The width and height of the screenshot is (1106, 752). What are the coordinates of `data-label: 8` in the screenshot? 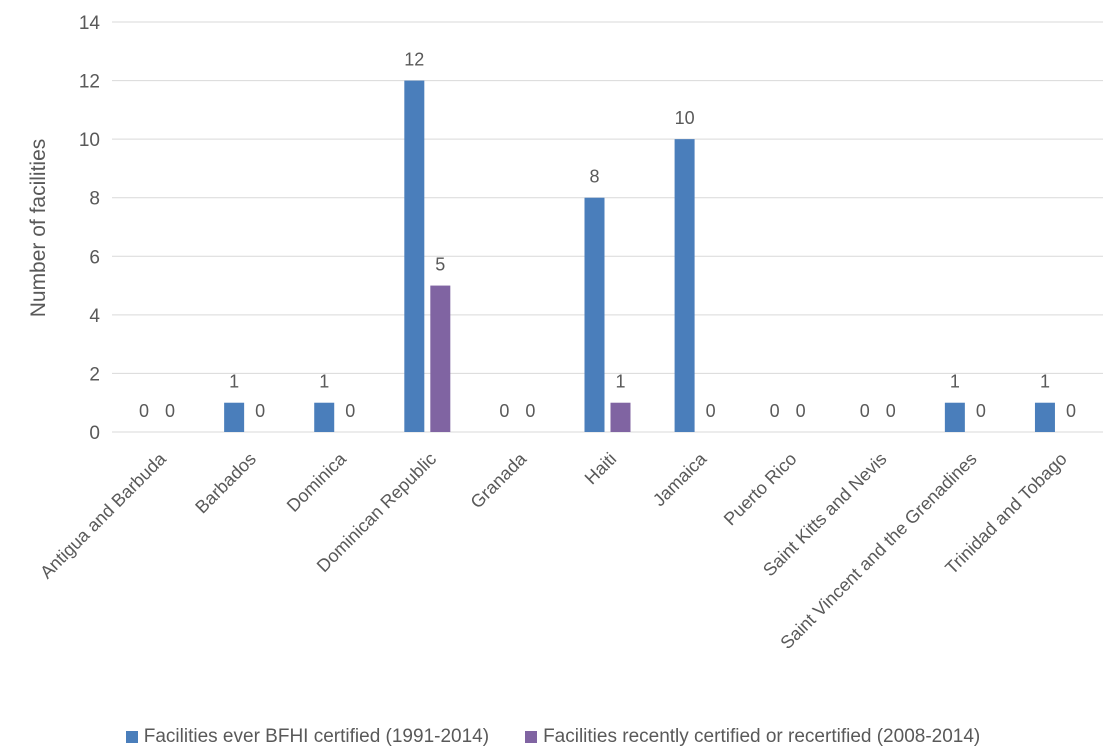 It's located at (594, 177).